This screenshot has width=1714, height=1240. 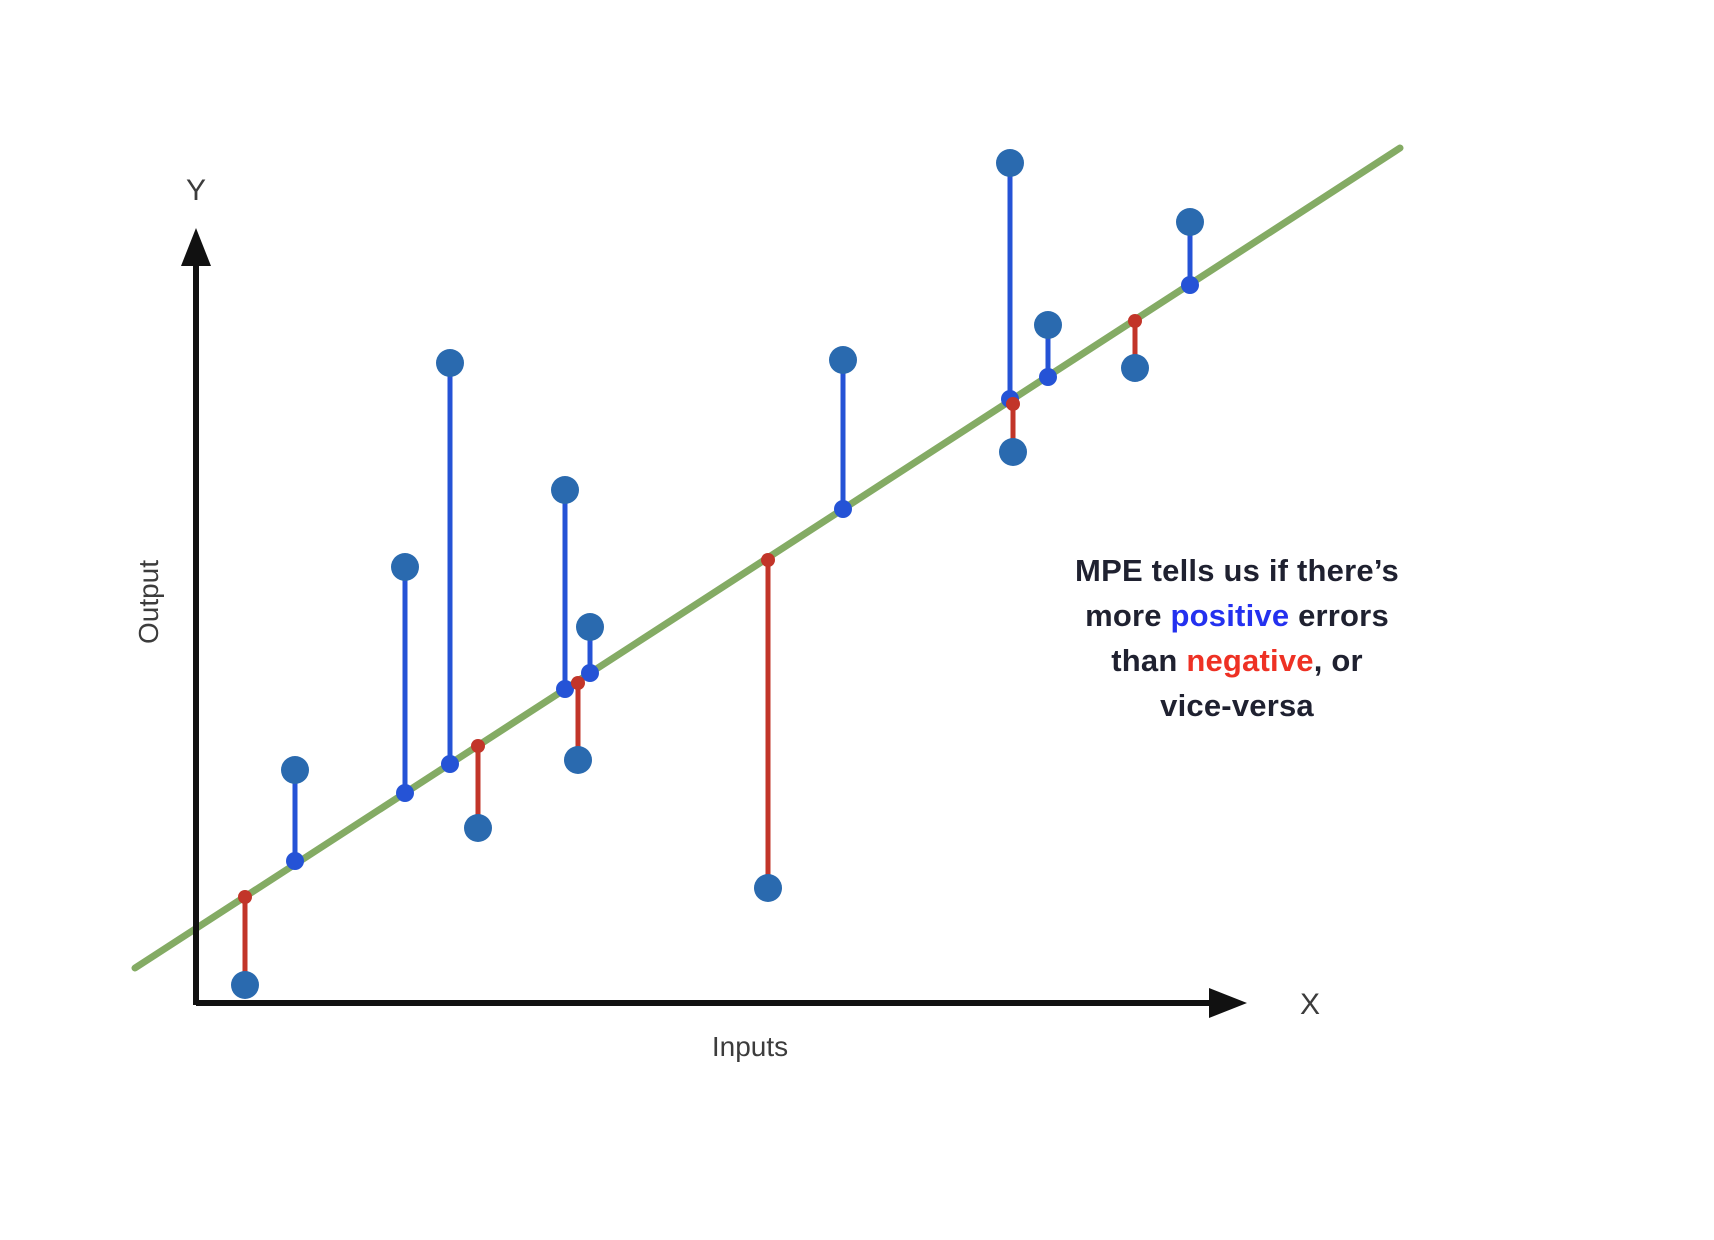 What do you see at coordinates (148, 602) in the screenshot?
I see `y-axis-label: Output` at bounding box center [148, 602].